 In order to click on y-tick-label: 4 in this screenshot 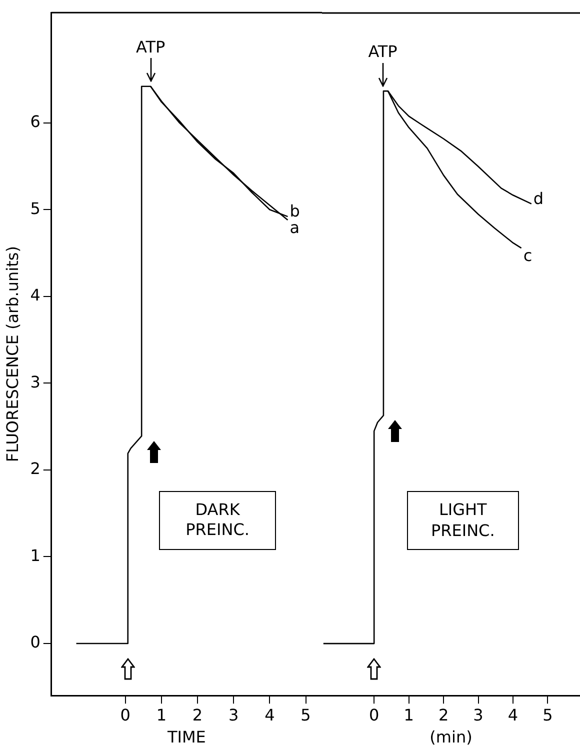, I will do `click(35, 295)`.